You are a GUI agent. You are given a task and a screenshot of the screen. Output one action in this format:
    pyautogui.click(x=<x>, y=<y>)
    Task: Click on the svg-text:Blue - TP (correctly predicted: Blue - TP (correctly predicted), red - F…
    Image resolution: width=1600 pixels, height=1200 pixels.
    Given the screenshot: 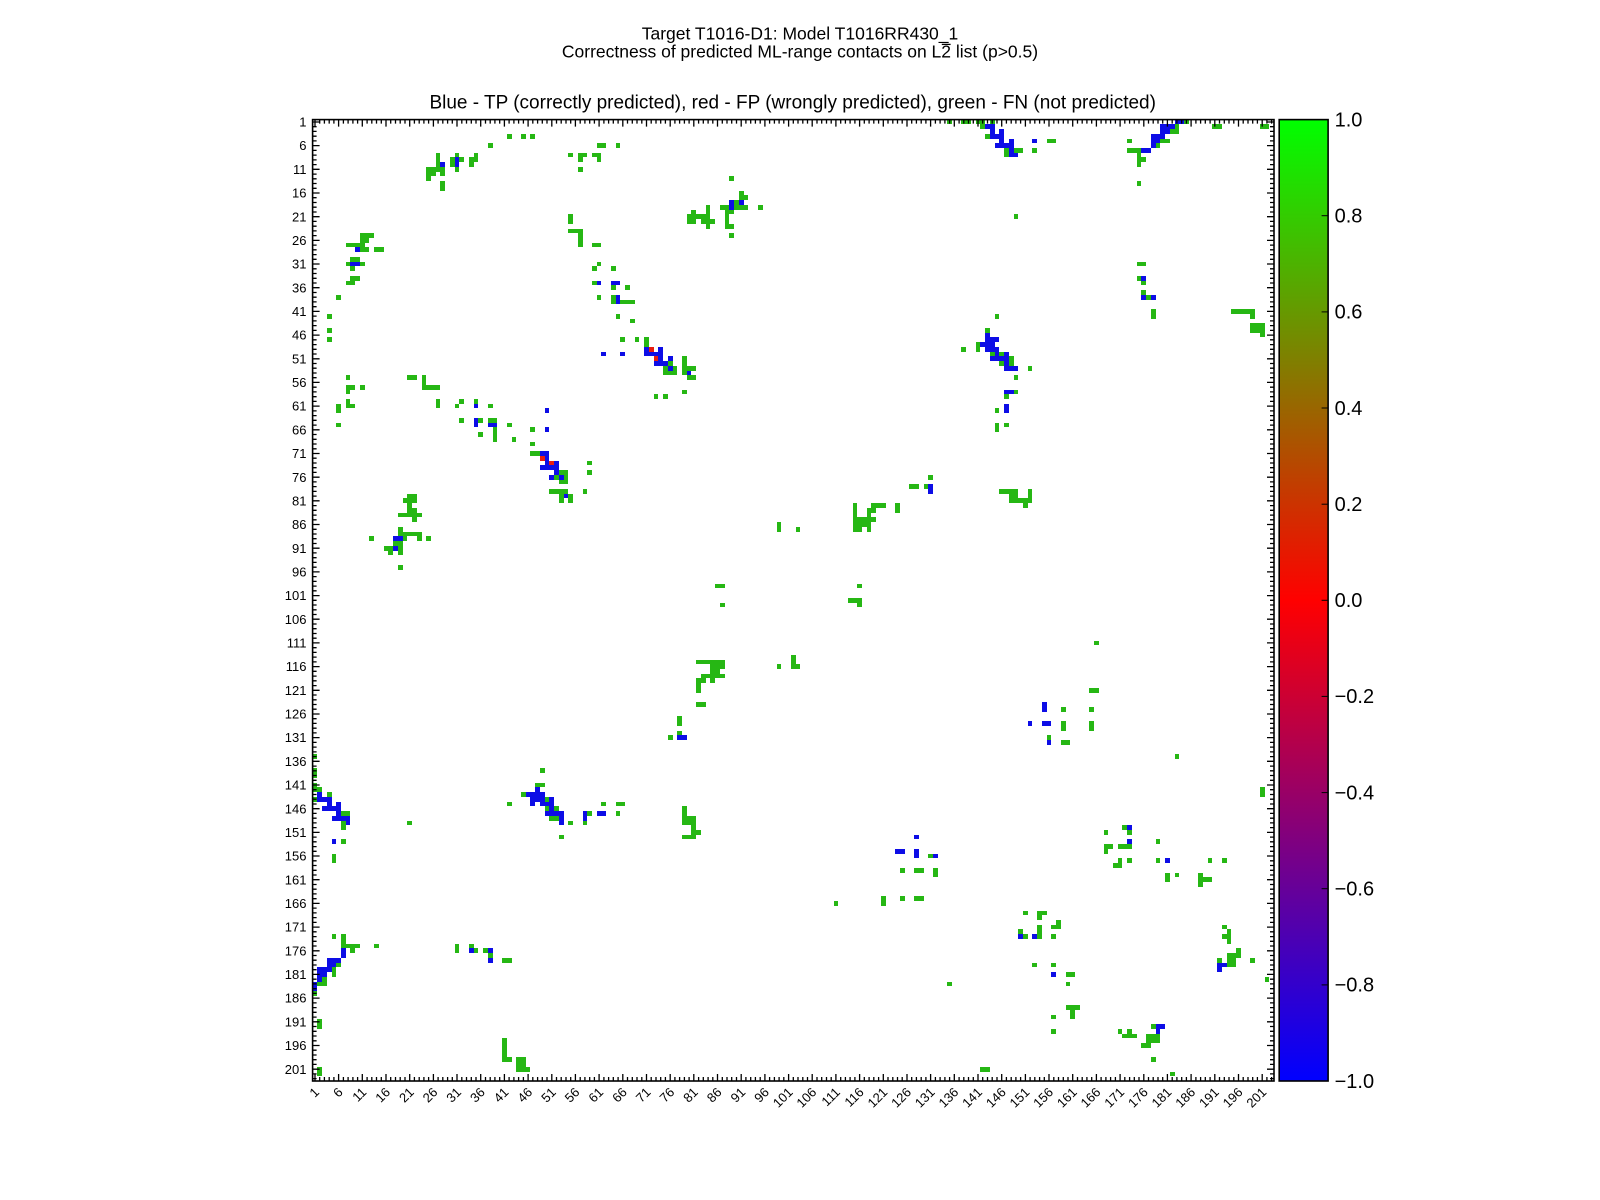 What is the action you would take?
    pyautogui.click(x=792, y=103)
    